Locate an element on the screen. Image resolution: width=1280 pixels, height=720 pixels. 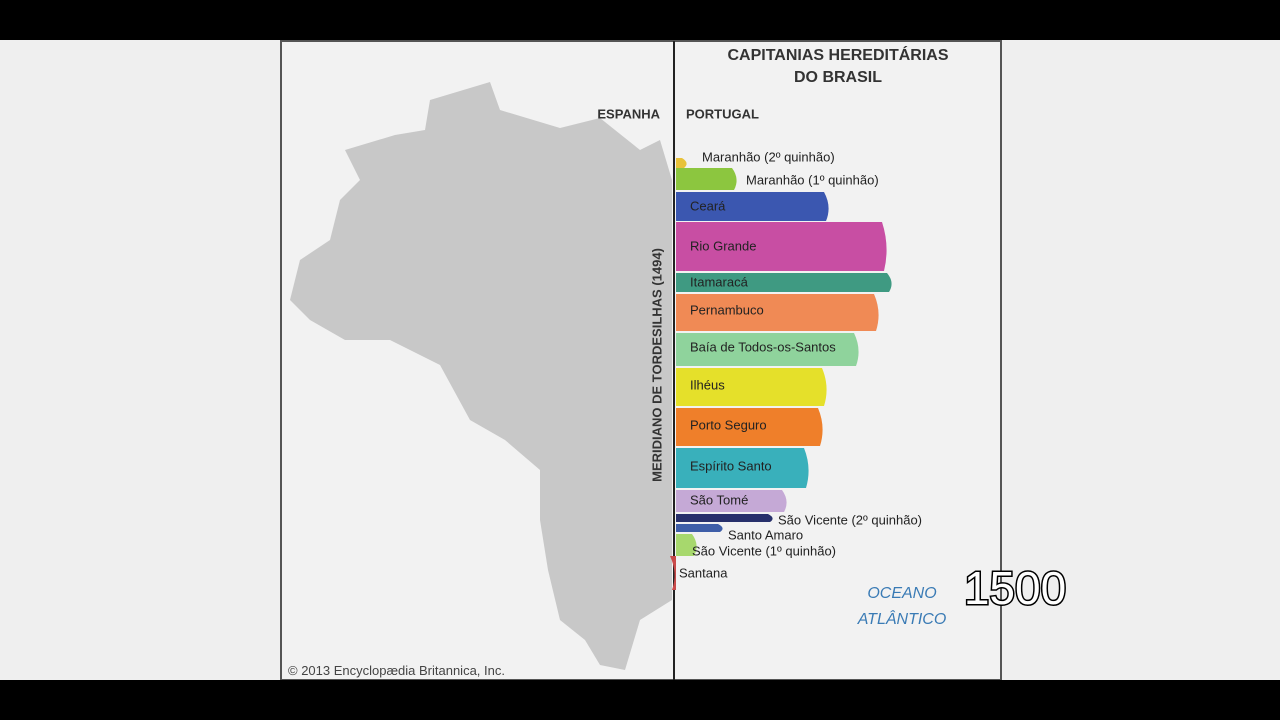
capitania-label: Maranhão (1º quinhão) is located at coordinates (812, 179).